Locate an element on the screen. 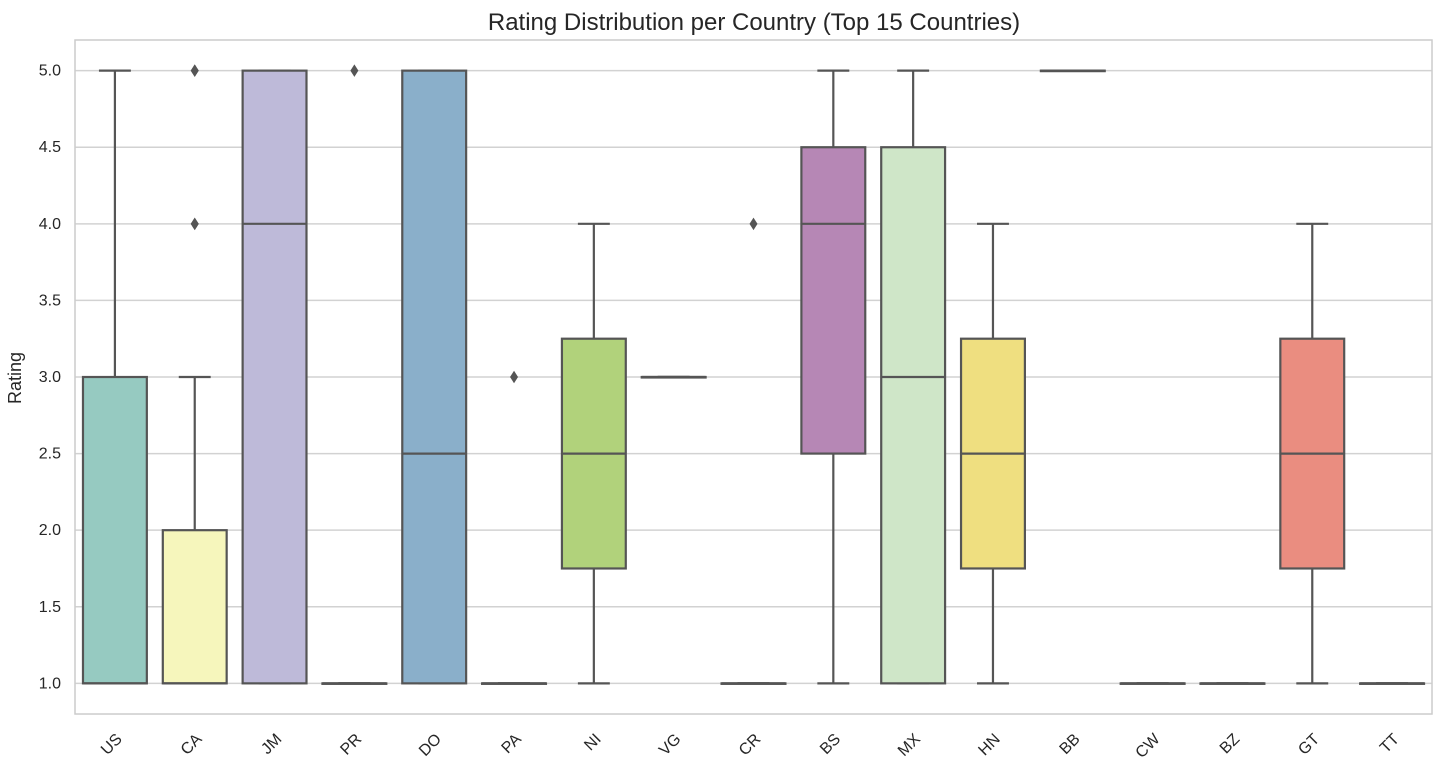 The height and width of the screenshot is (768, 1438). x-tick-label: JM is located at coordinates (271, 744).